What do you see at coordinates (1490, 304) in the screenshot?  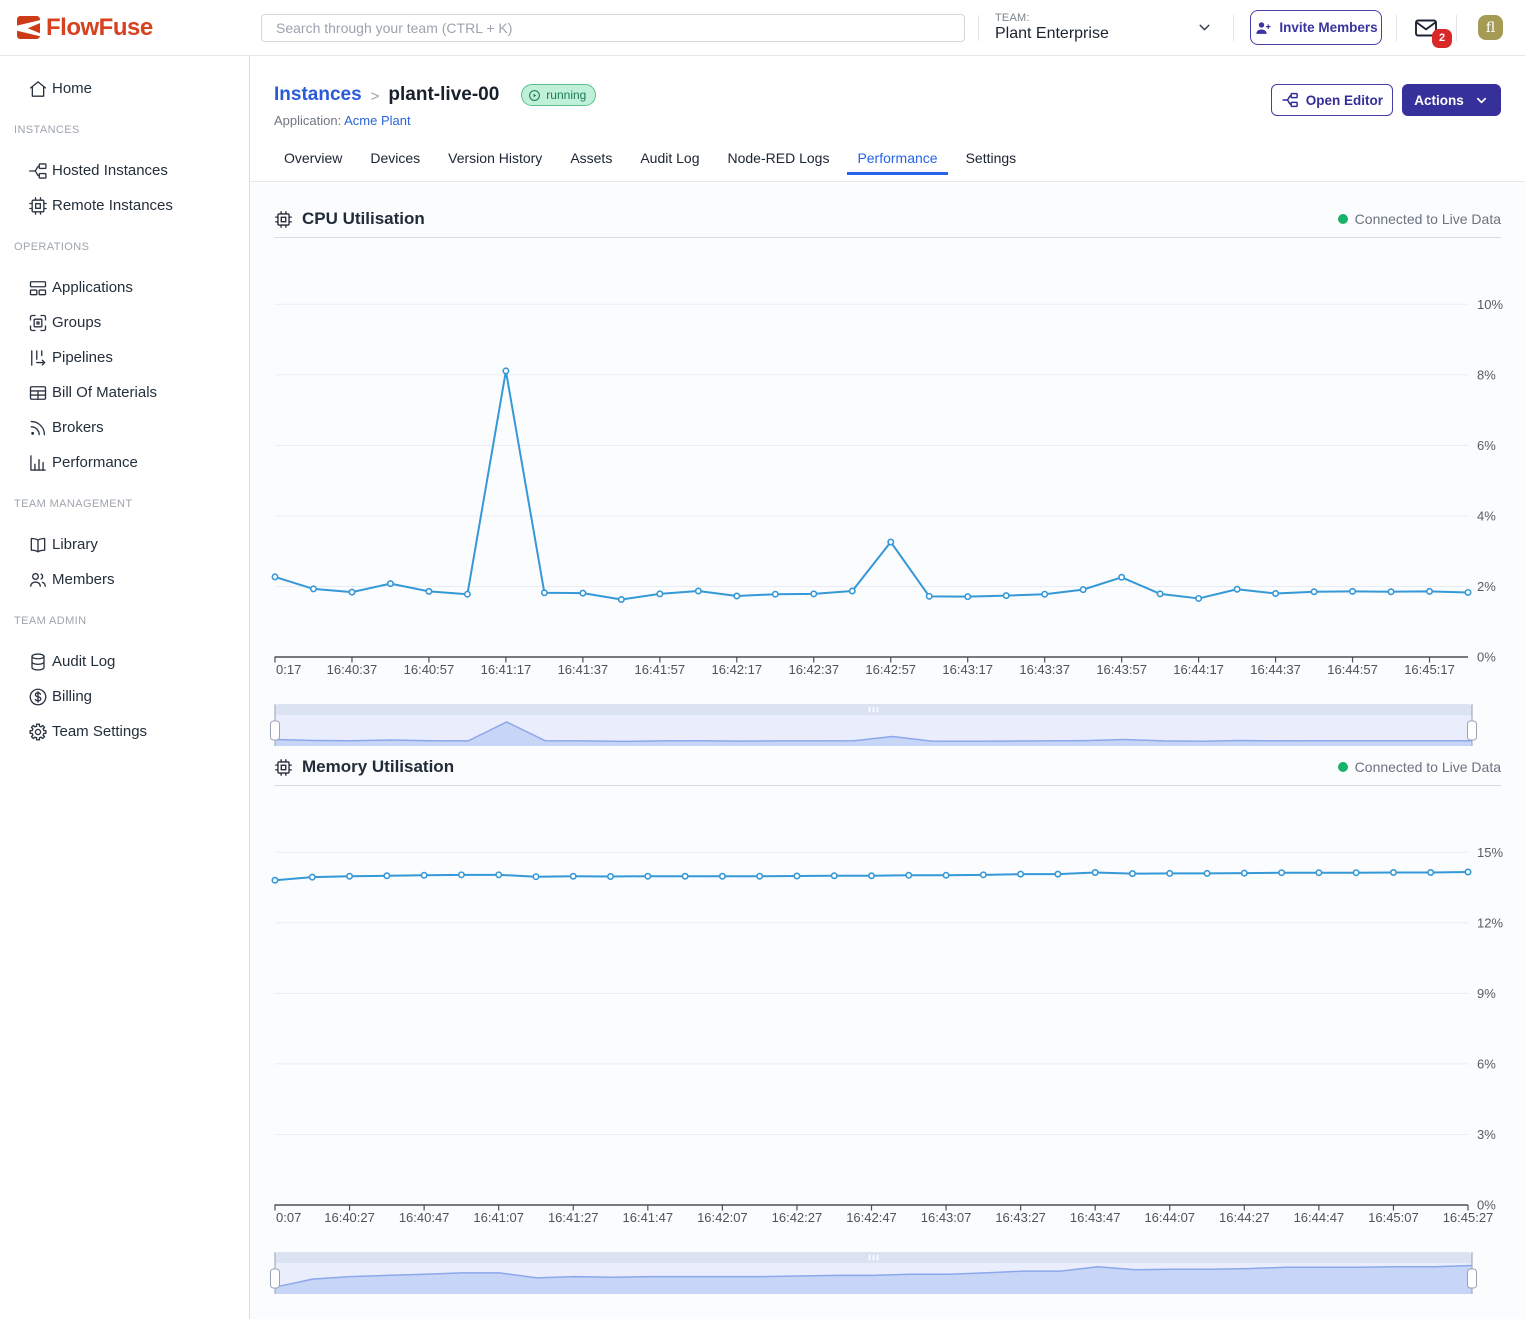 I see `y-tick-label: 10%` at bounding box center [1490, 304].